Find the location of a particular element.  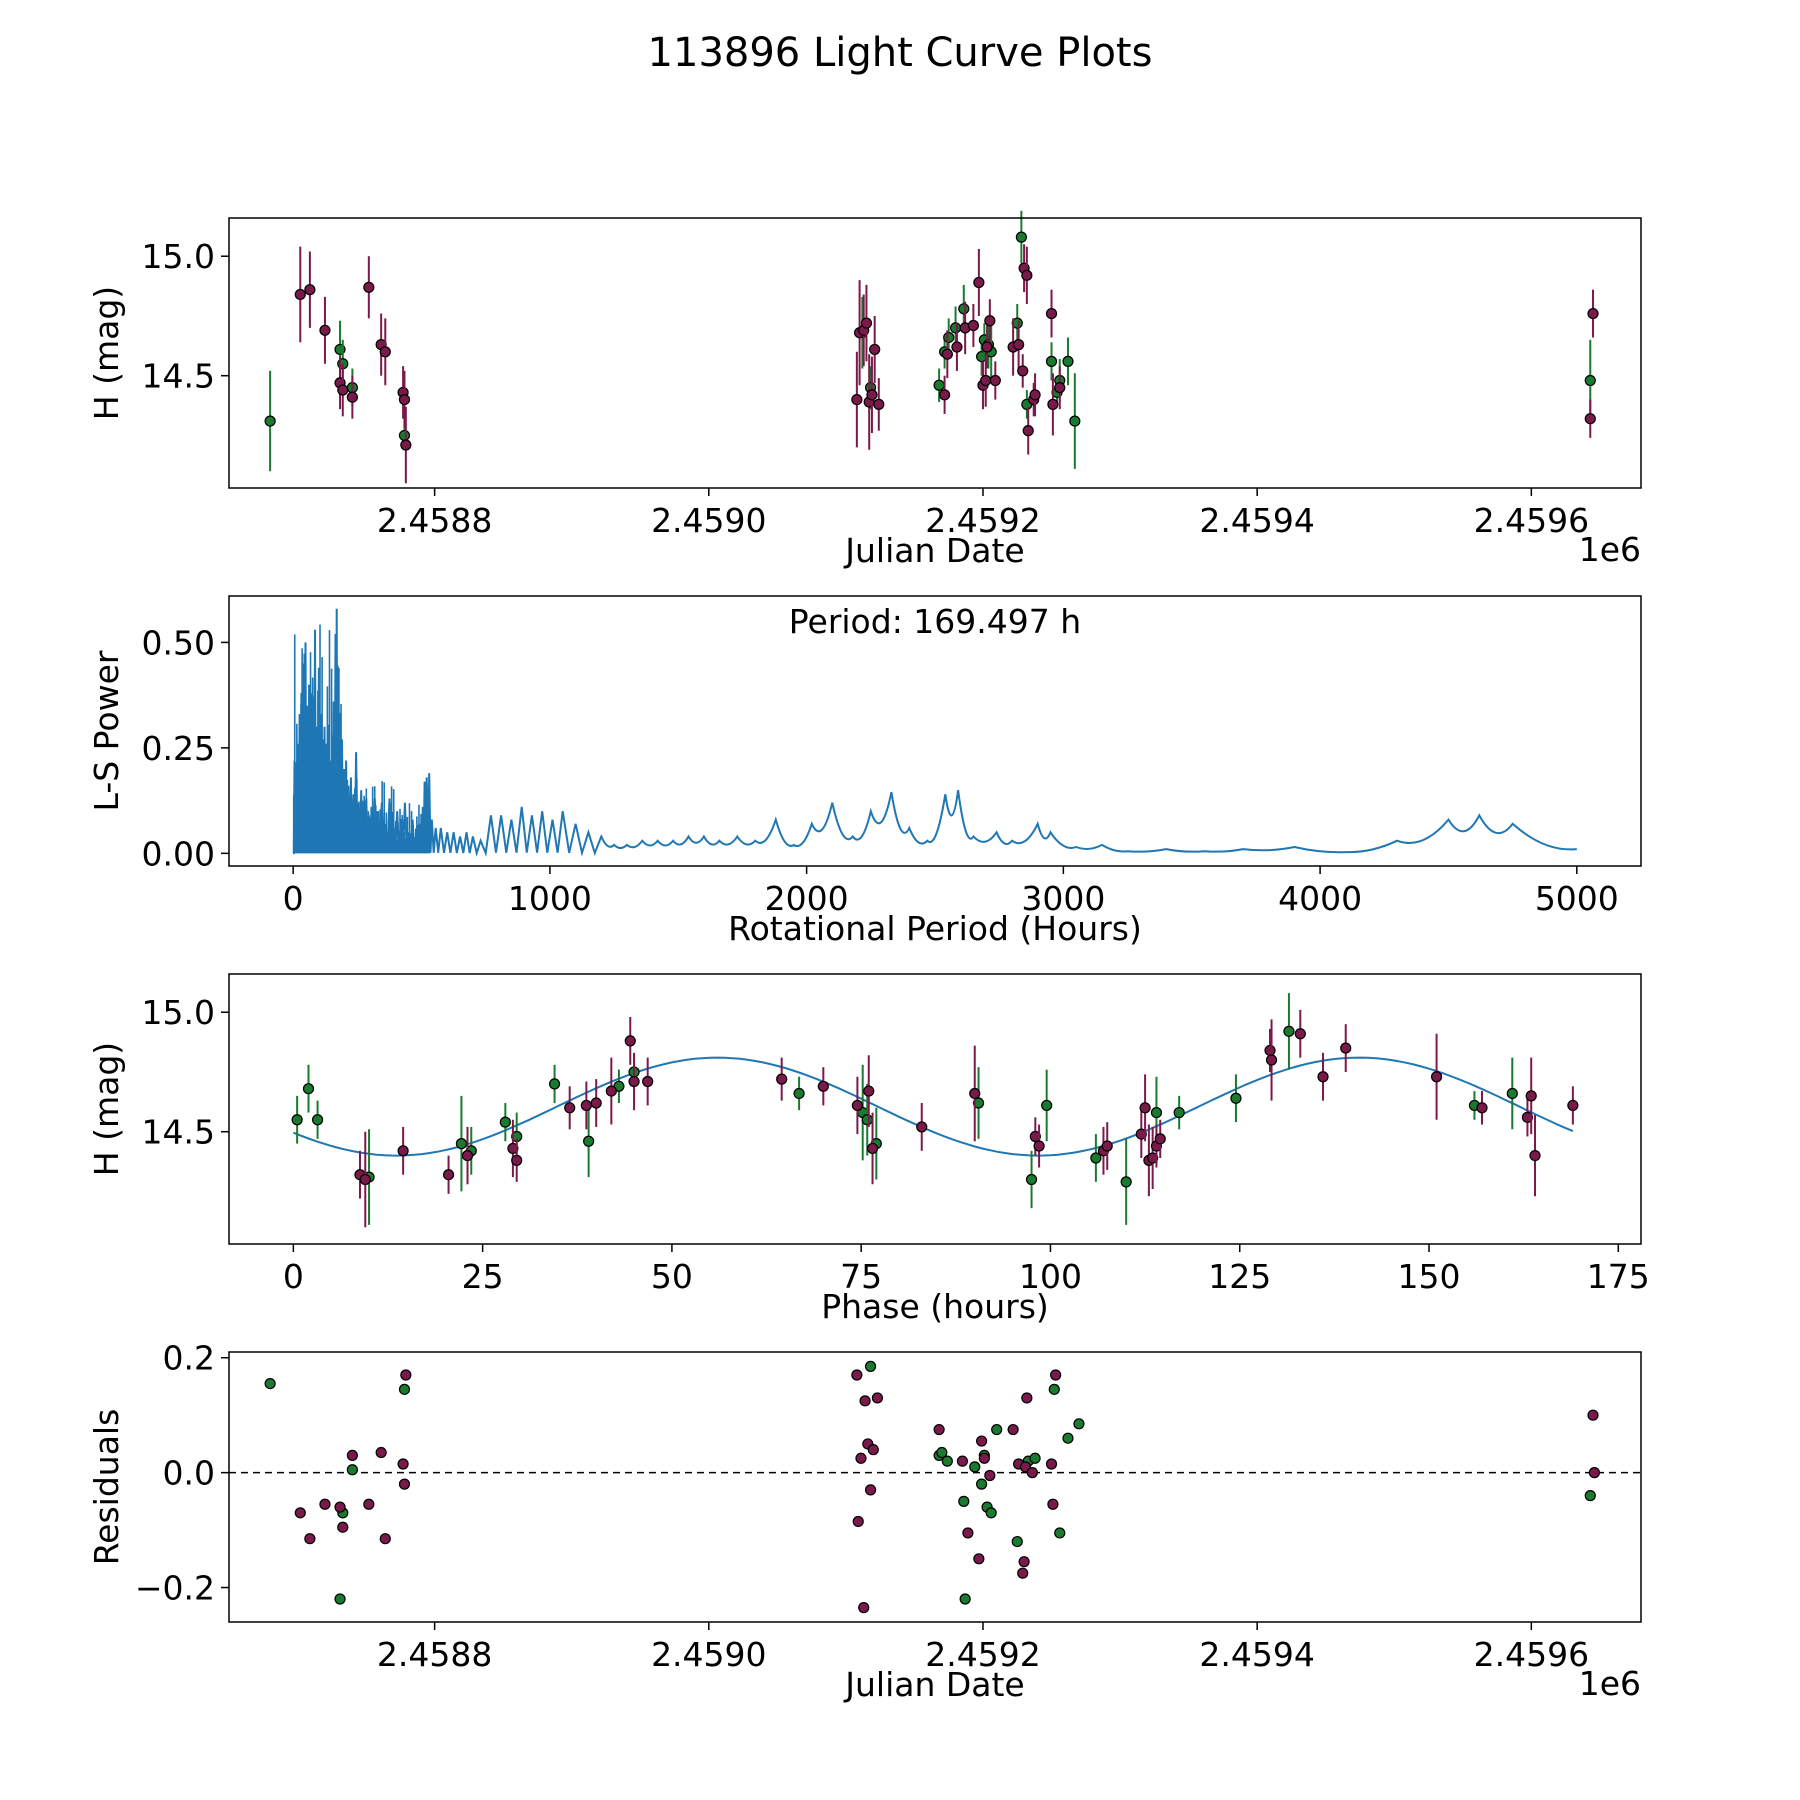

y-tick-label: 0.00 is located at coordinates (178, 853).